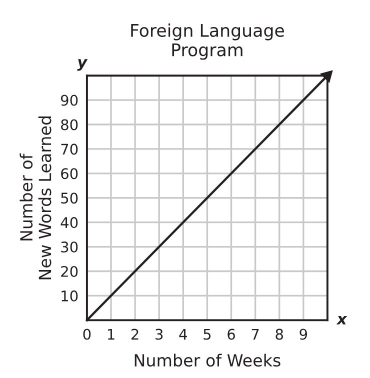  I want to click on x-tick-label: 4, so click(183, 334).